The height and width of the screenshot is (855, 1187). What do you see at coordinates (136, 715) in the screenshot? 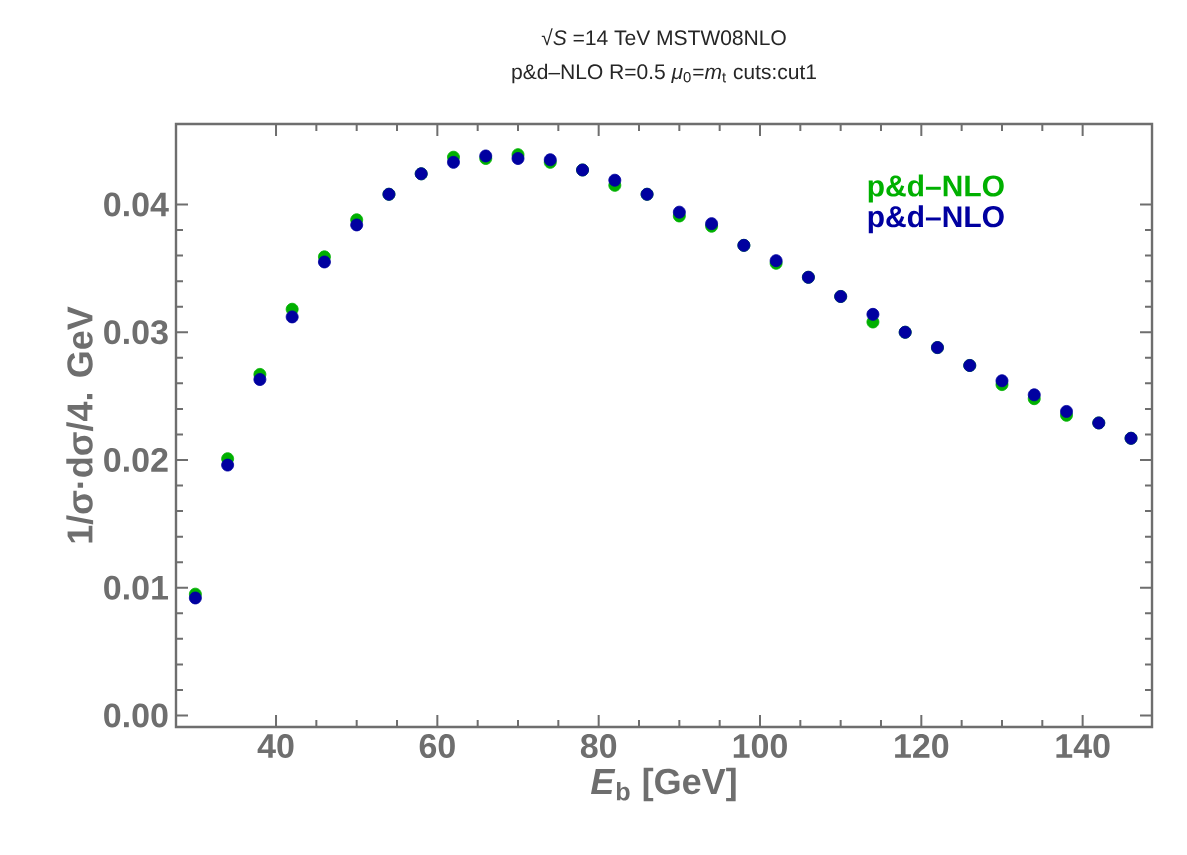
I see `y-tick-label: 0.00` at bounding box center [136, 715].